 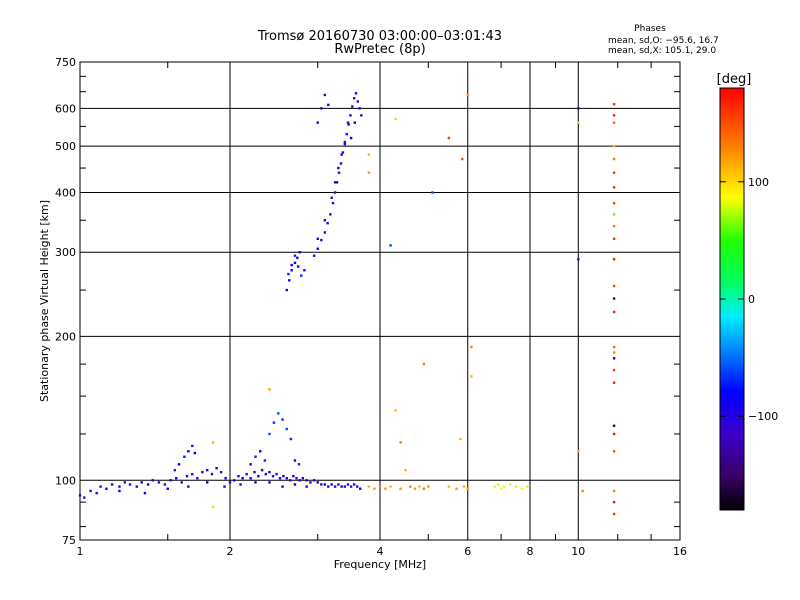 I want to click on colorbar-label: [deg], so click(x=734, y=79).